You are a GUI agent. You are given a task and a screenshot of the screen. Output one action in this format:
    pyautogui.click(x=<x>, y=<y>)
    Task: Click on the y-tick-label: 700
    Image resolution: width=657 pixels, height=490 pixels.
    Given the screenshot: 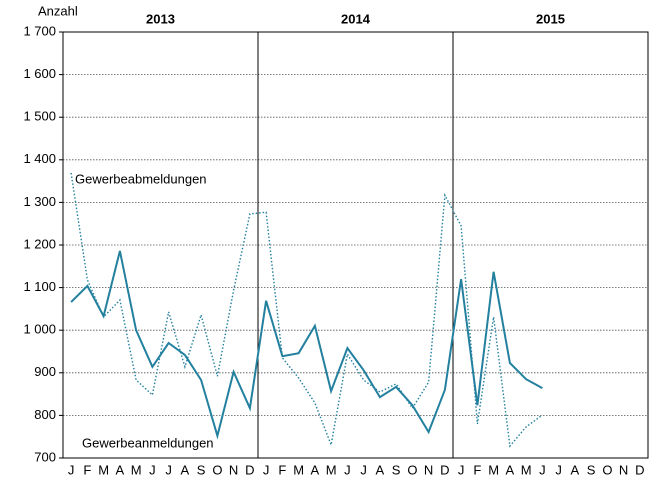 What is the action you would take?
    pyautogui.click(x=45, y=456)
    